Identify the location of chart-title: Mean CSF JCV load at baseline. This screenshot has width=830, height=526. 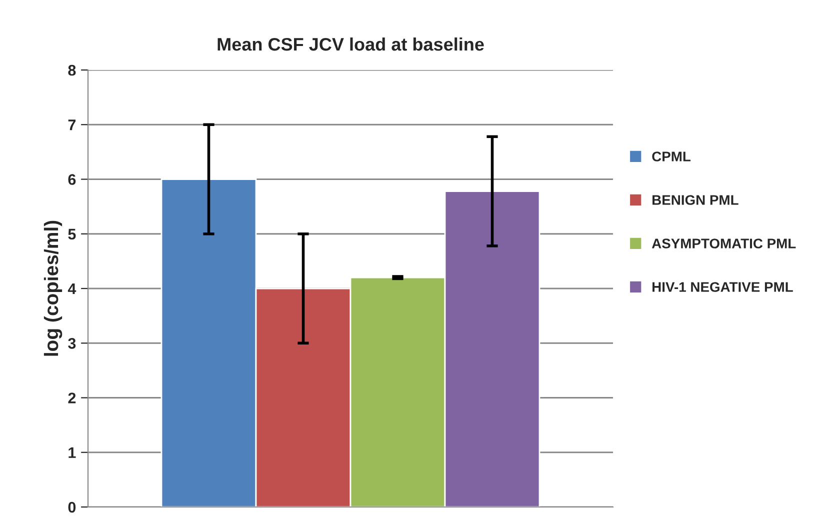
(351, 44).